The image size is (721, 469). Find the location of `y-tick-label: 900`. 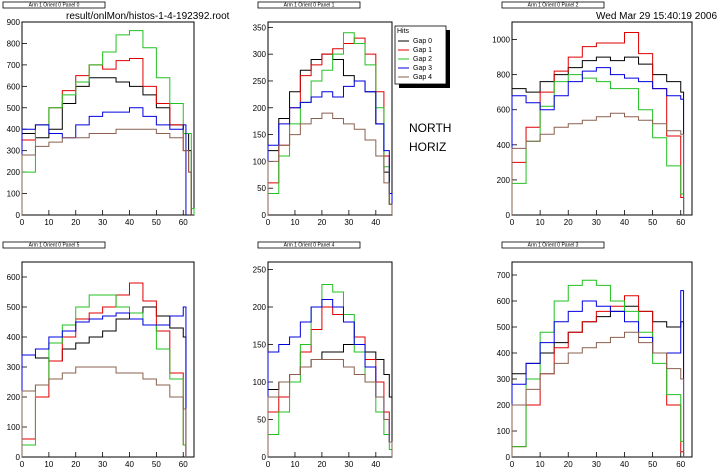

y-tick-label: 900 is located at coordinates (14, 22).